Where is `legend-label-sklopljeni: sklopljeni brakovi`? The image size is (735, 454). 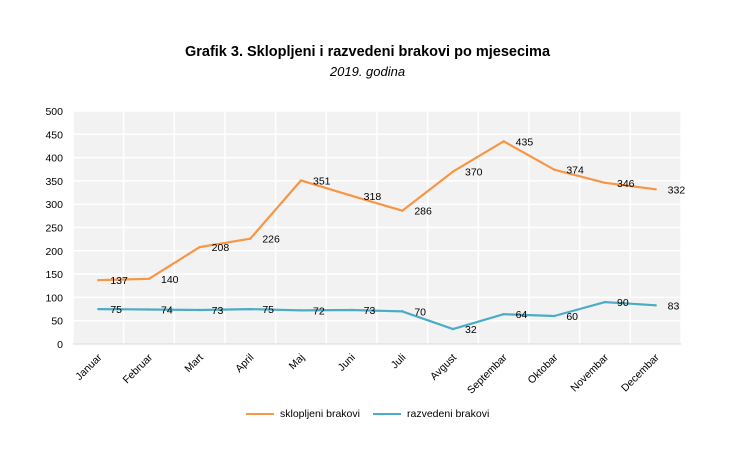 legend-label-sklopljeni: sklopljeni brakovi is located at coordinates (320, 414).